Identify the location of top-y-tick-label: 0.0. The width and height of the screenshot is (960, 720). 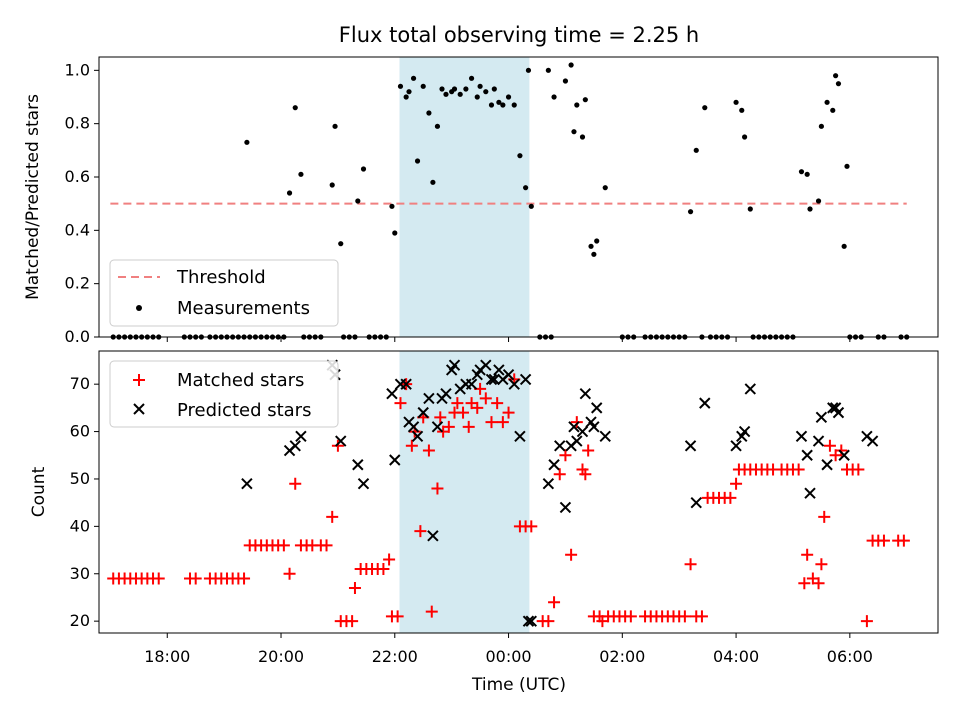
(77, 336).